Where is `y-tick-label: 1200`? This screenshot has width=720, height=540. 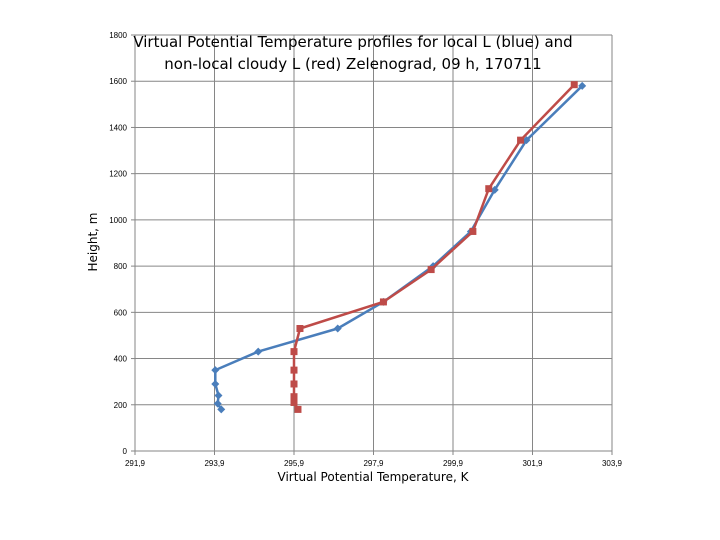 y-tick-label: 1200 is located at coordinates (118, 174).